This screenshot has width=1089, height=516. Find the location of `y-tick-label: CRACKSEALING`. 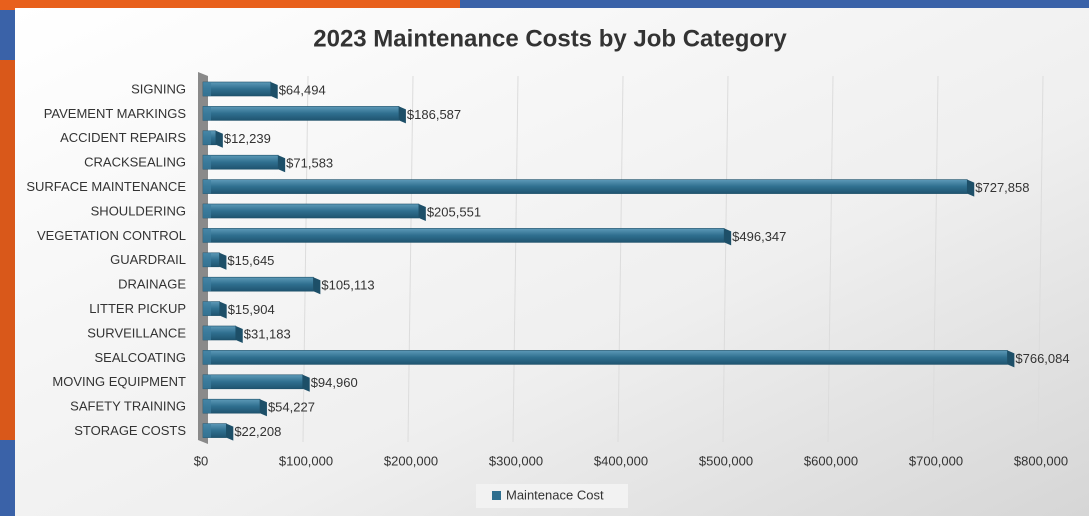

y-tick-label: CRACKSEALING is located at coordinates (135, 162).